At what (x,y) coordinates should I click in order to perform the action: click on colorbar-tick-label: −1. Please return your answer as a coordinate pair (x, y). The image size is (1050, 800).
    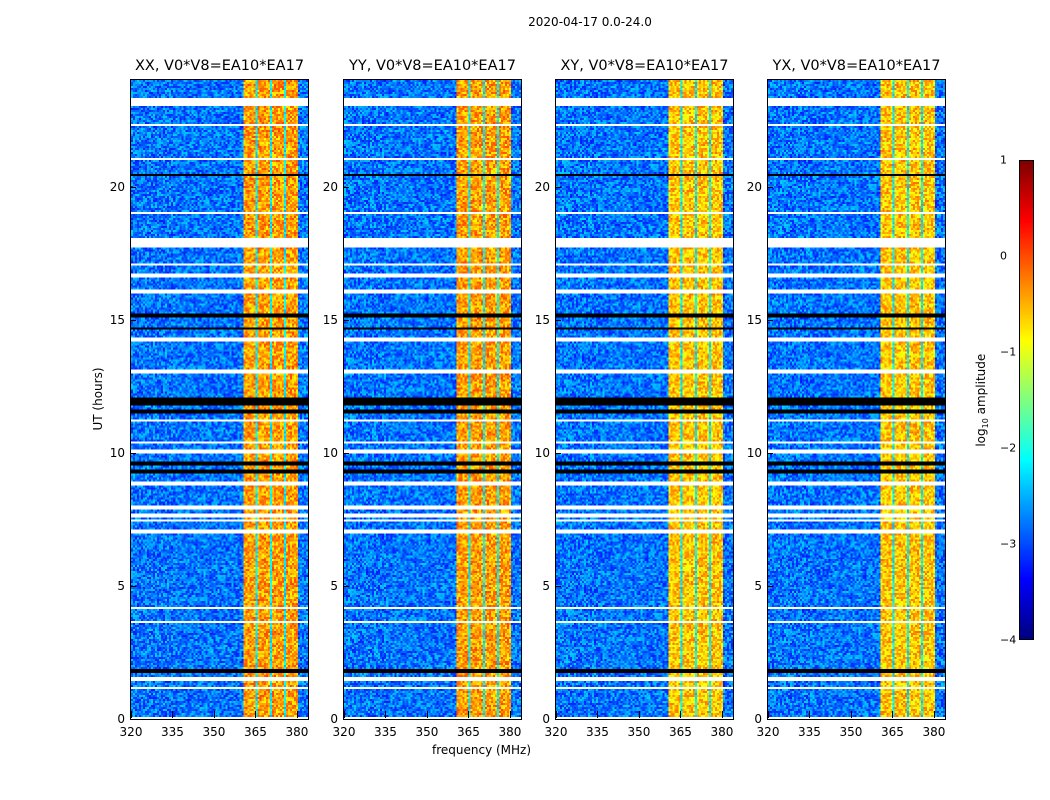
    Looking at the image, I should click on (1008, 352).